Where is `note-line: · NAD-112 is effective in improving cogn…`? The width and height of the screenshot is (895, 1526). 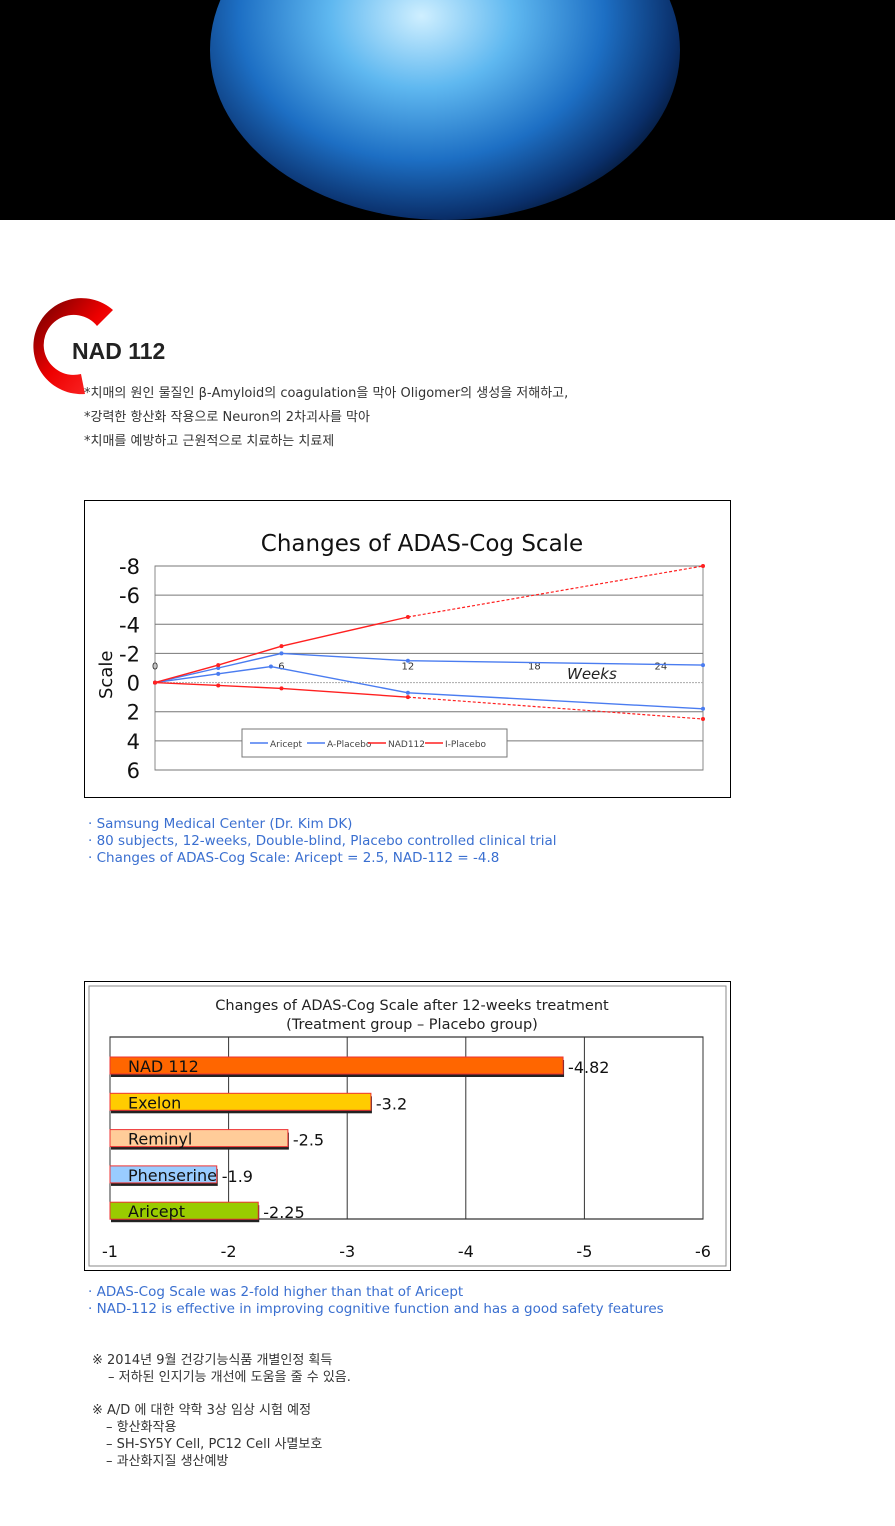
note-line: · NAD-112 is effective in improving cogn… is located at coordinates (376, 1309).